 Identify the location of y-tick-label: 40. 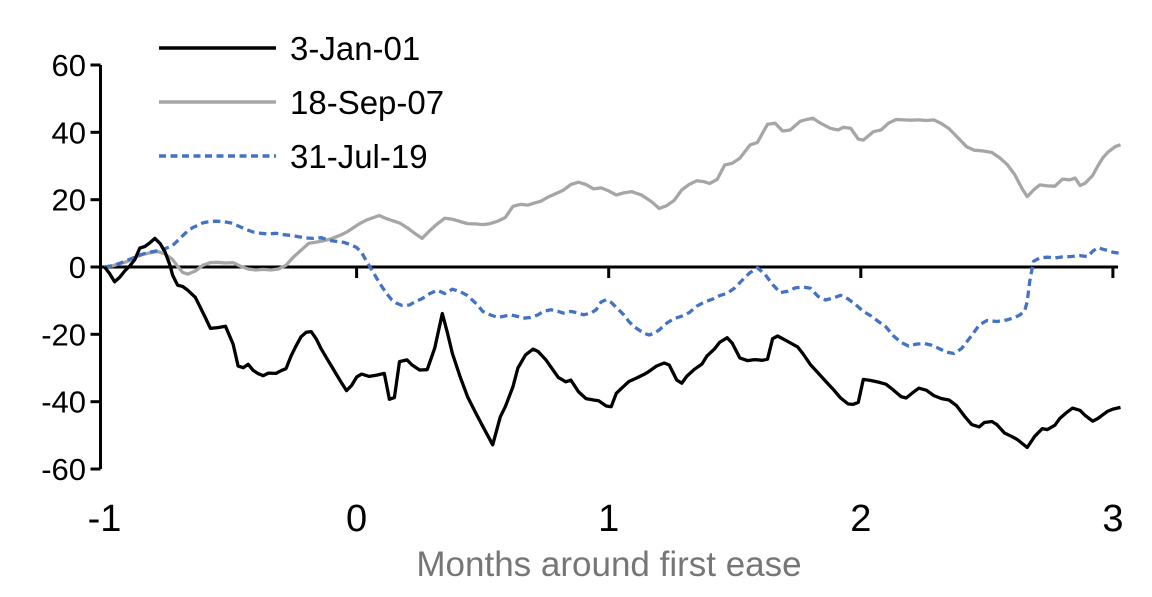
(69, 132).